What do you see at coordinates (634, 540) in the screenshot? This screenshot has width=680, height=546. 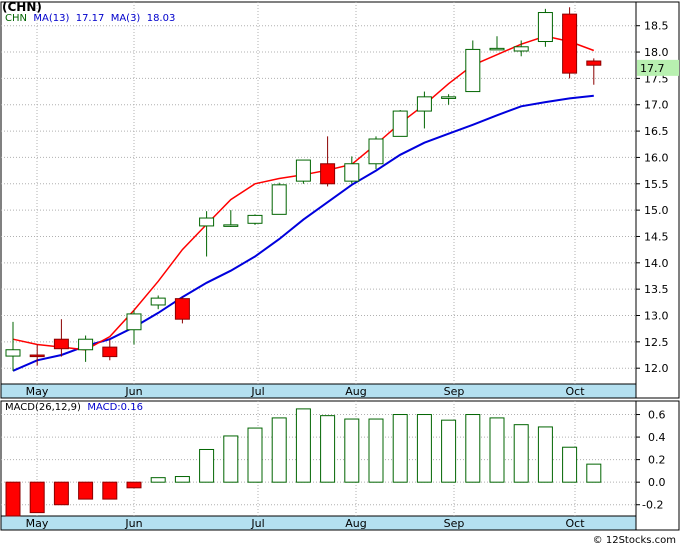 I see `site-credit: © 12Stocks.com` at bounding box center [634, 540].